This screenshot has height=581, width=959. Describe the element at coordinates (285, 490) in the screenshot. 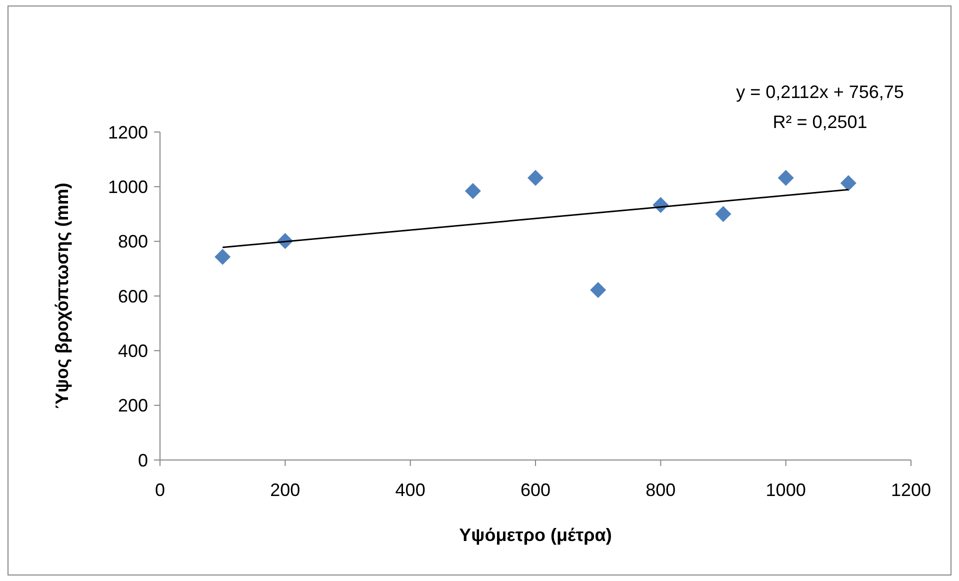

I see `x-tick-label: 200` at that location.